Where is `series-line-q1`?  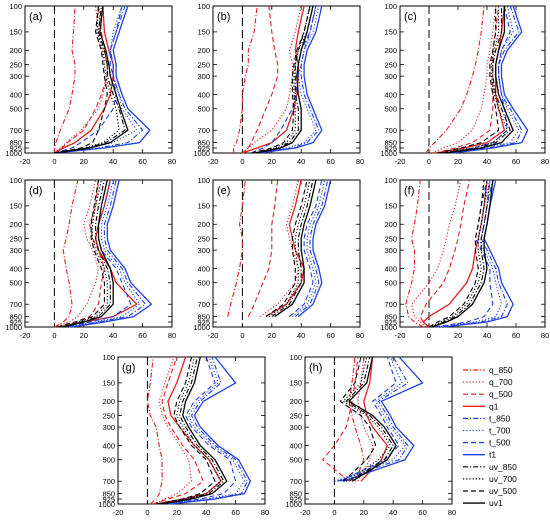
series-line-q1 is located at coordinates (273, 79).